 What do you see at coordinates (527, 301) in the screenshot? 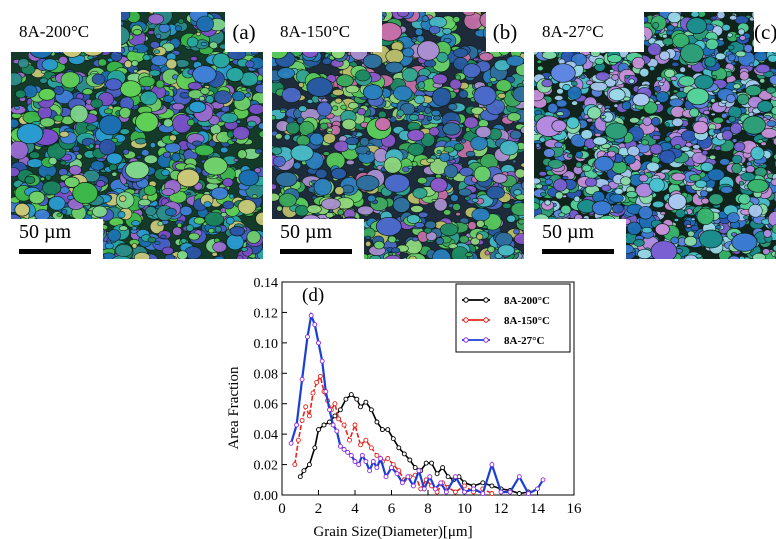
I see `legend-label: 8A-200°C` at bounding box center [527, 301].